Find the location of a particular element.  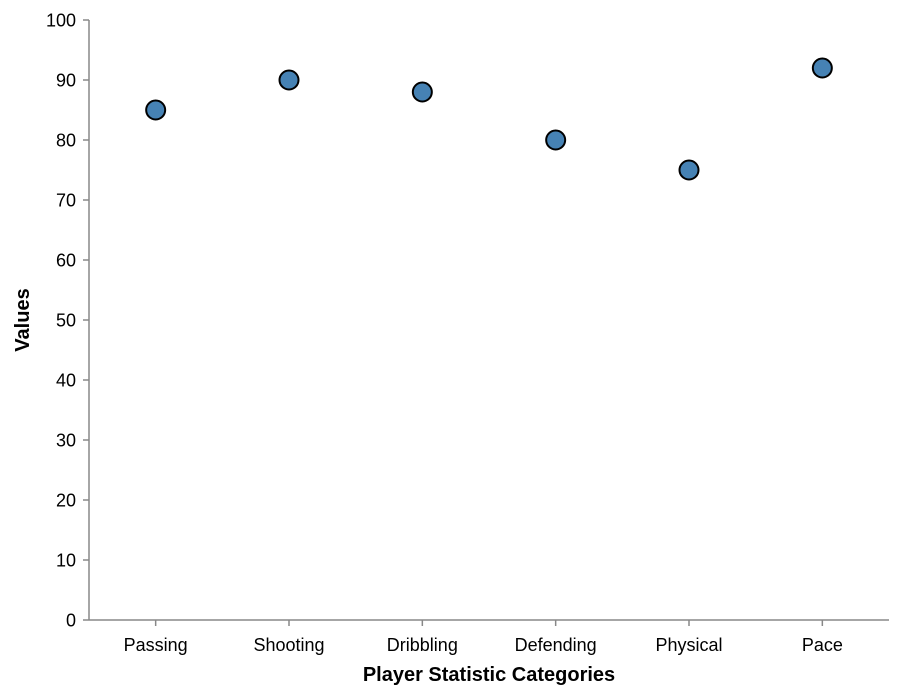

y-tick-label: 60 is located at coordinates (66, 261).